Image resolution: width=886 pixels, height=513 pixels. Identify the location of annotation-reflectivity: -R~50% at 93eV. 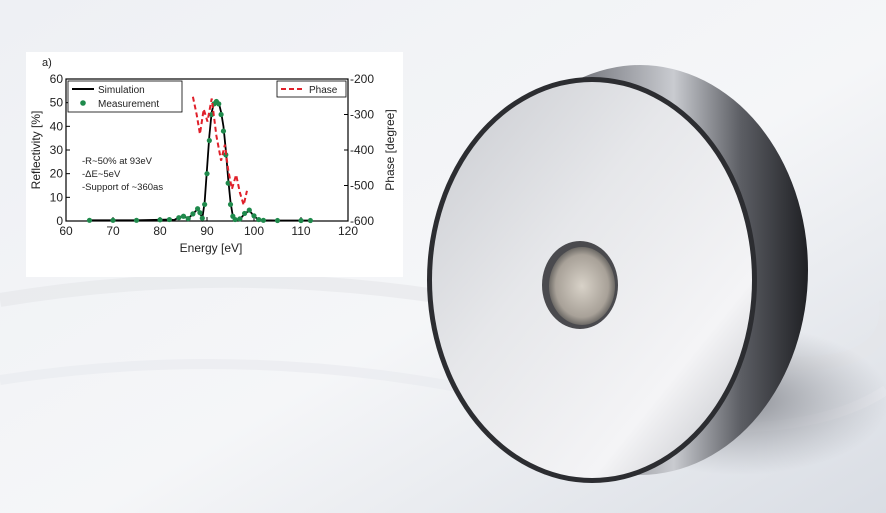
(117, 161).